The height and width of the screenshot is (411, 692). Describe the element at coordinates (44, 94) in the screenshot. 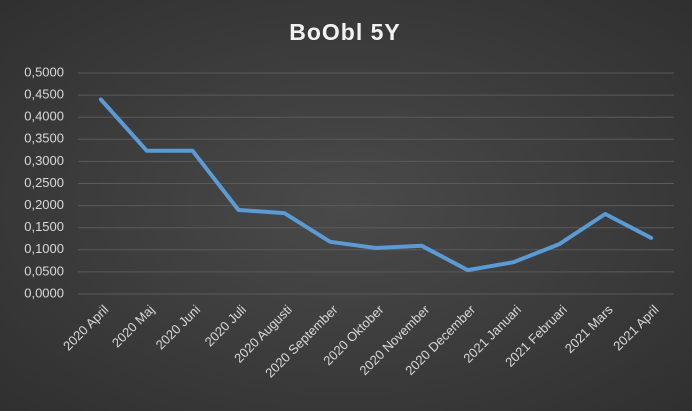

I see `y-tick-label: 0,4500` at that location.